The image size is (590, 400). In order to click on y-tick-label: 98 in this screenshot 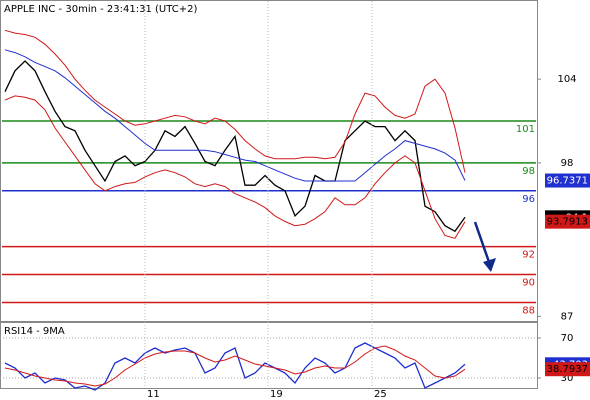, I will do `click(567, 163)`.